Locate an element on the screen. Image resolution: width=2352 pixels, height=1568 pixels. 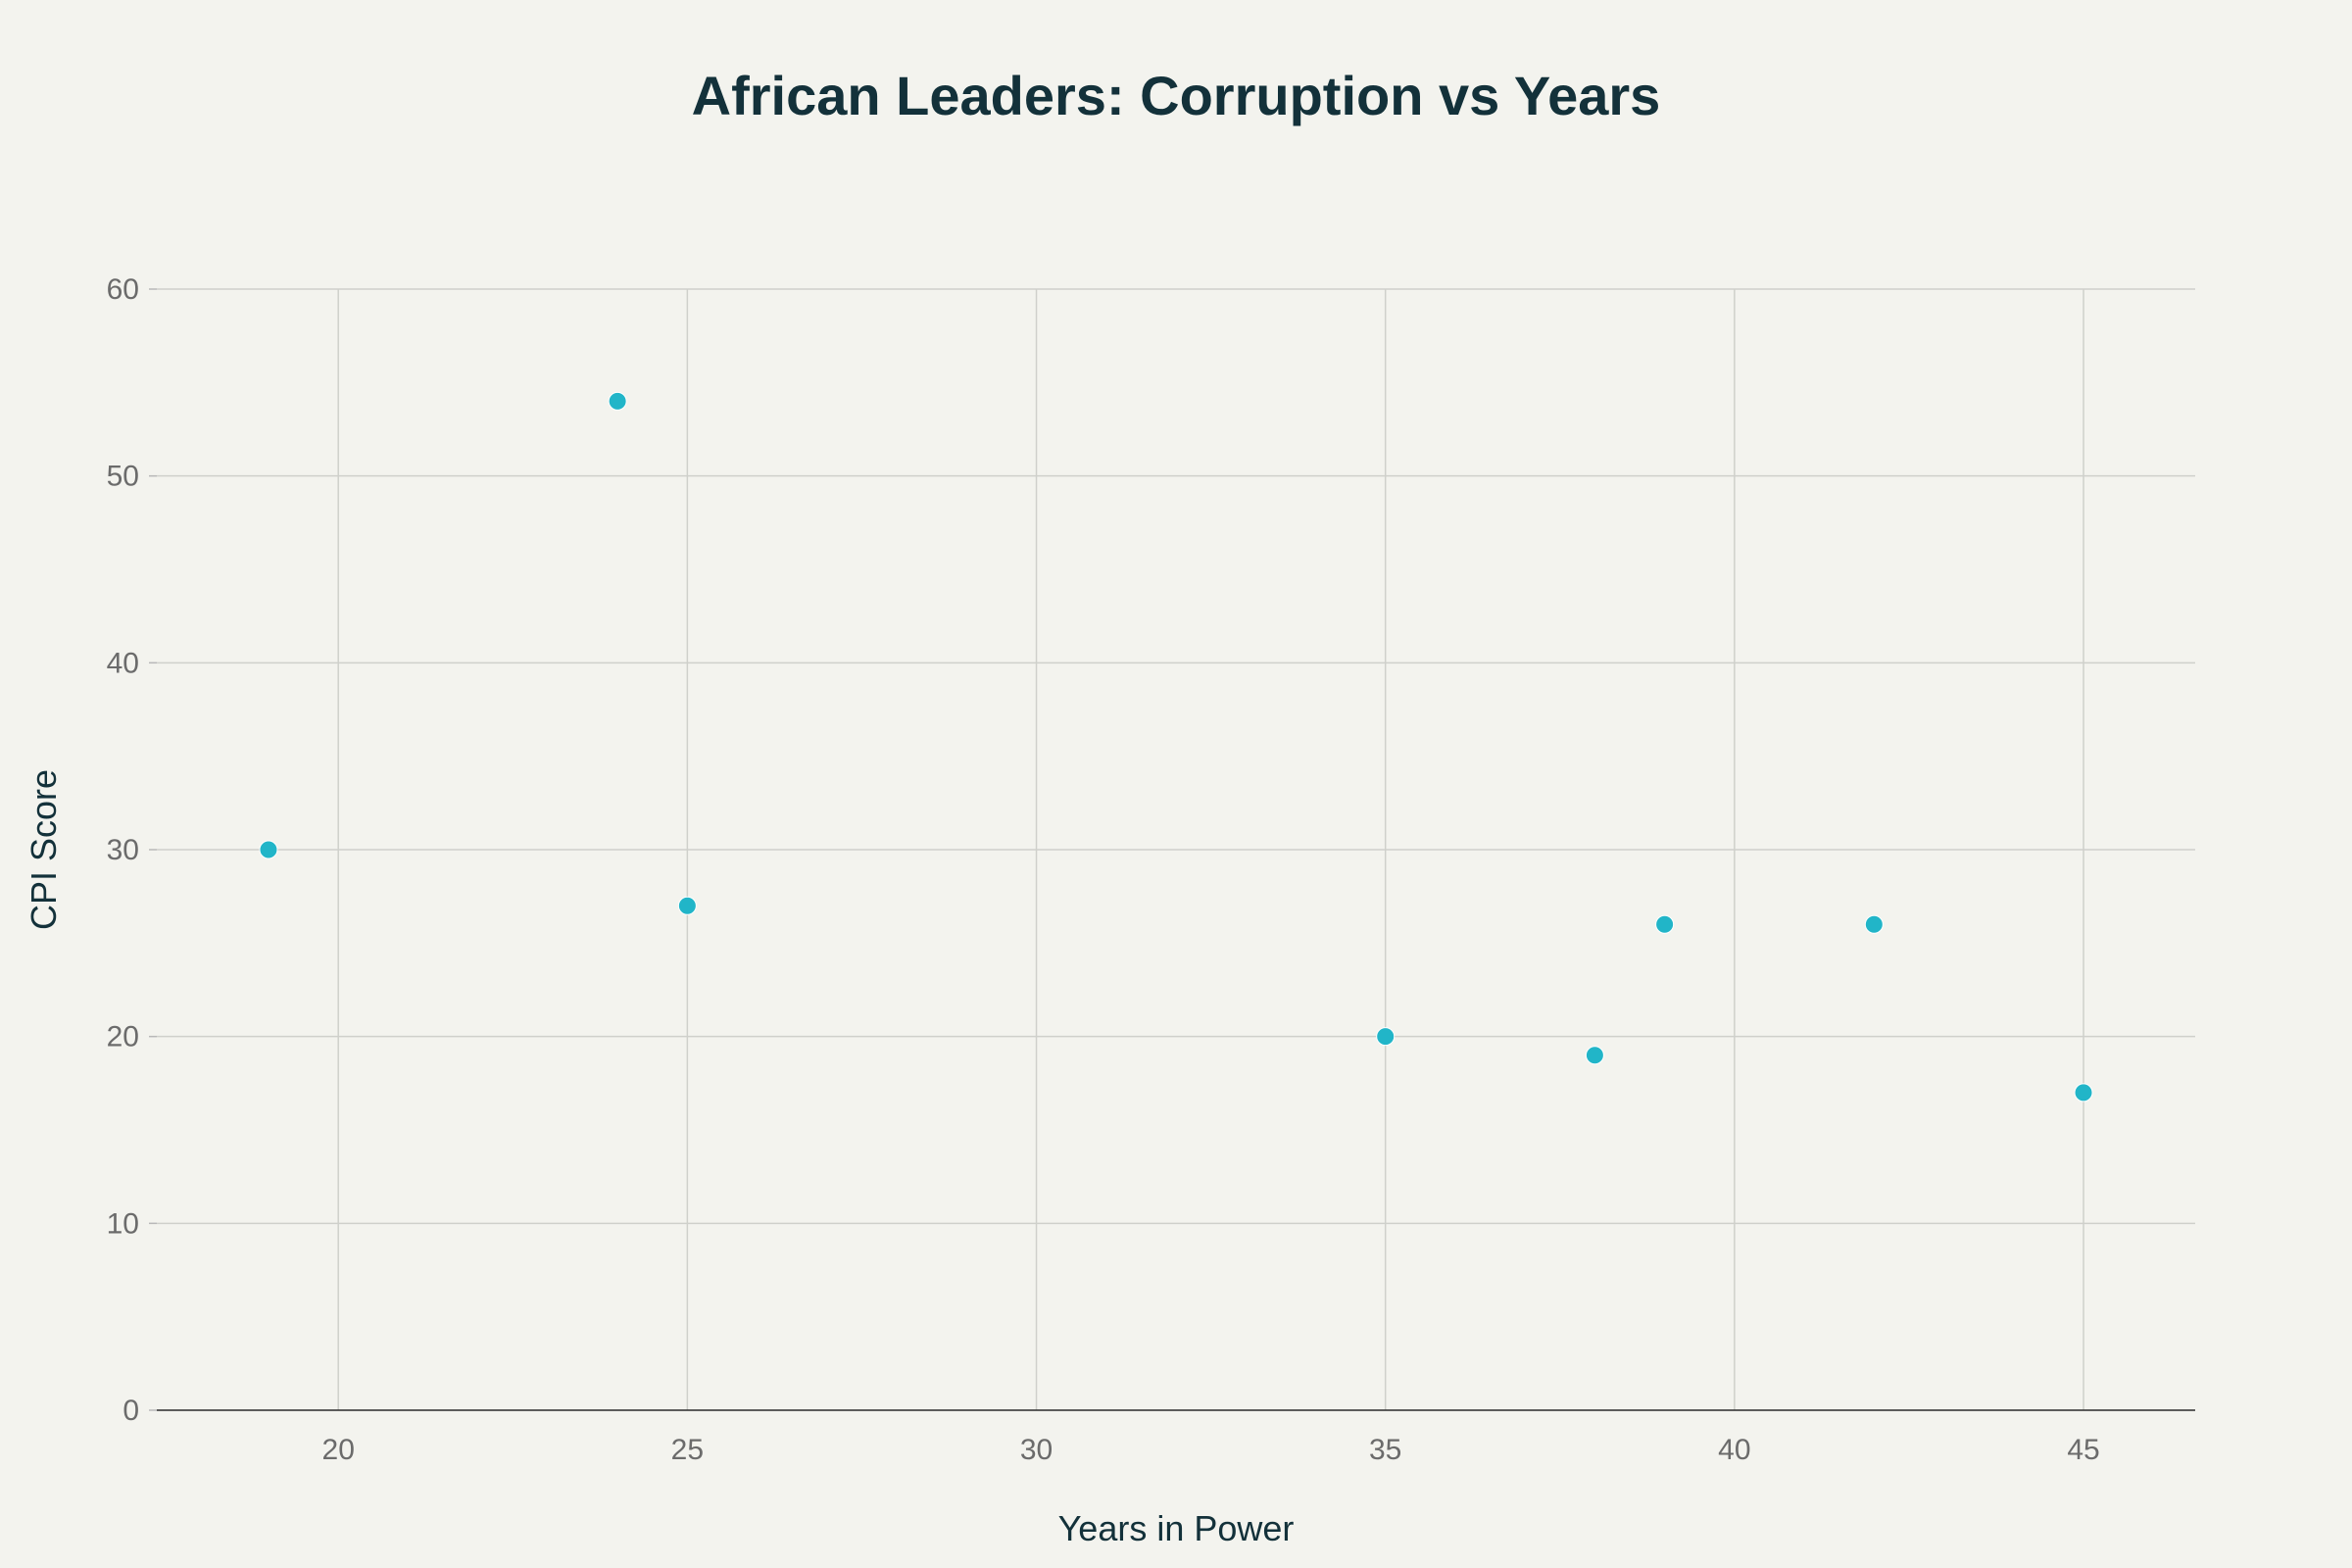
y-tick-label: 40 is located at coordinates (123, 663).